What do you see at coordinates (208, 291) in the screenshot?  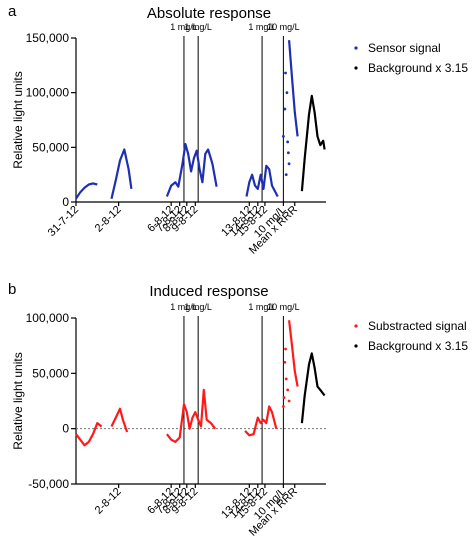 I see `chart-title: Induced response` at bounding box center [208, 291].